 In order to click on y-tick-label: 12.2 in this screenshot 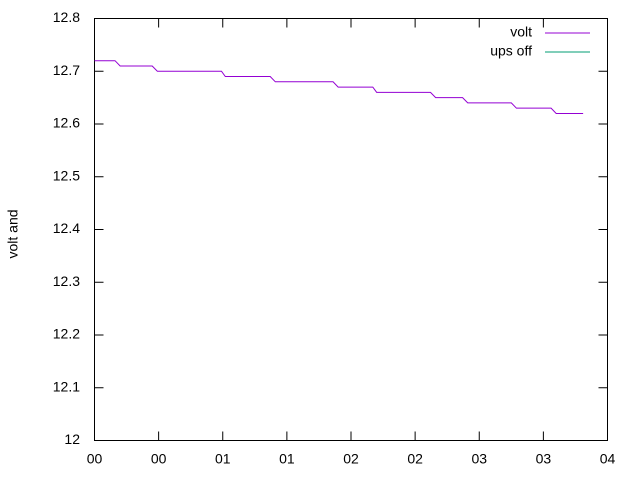, I will do `click(66, 334)`.